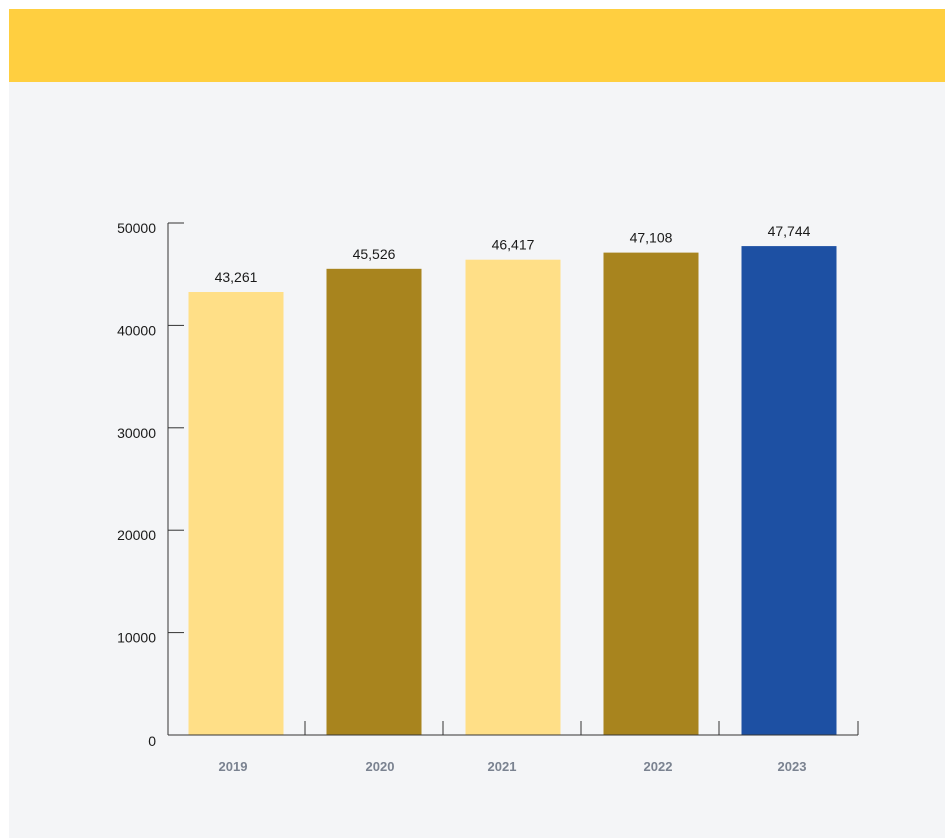  What do you see at coordinates (380, 766) in the screenshot?
I see `category-label-2020: 2020` at bounding box center [380, 766].